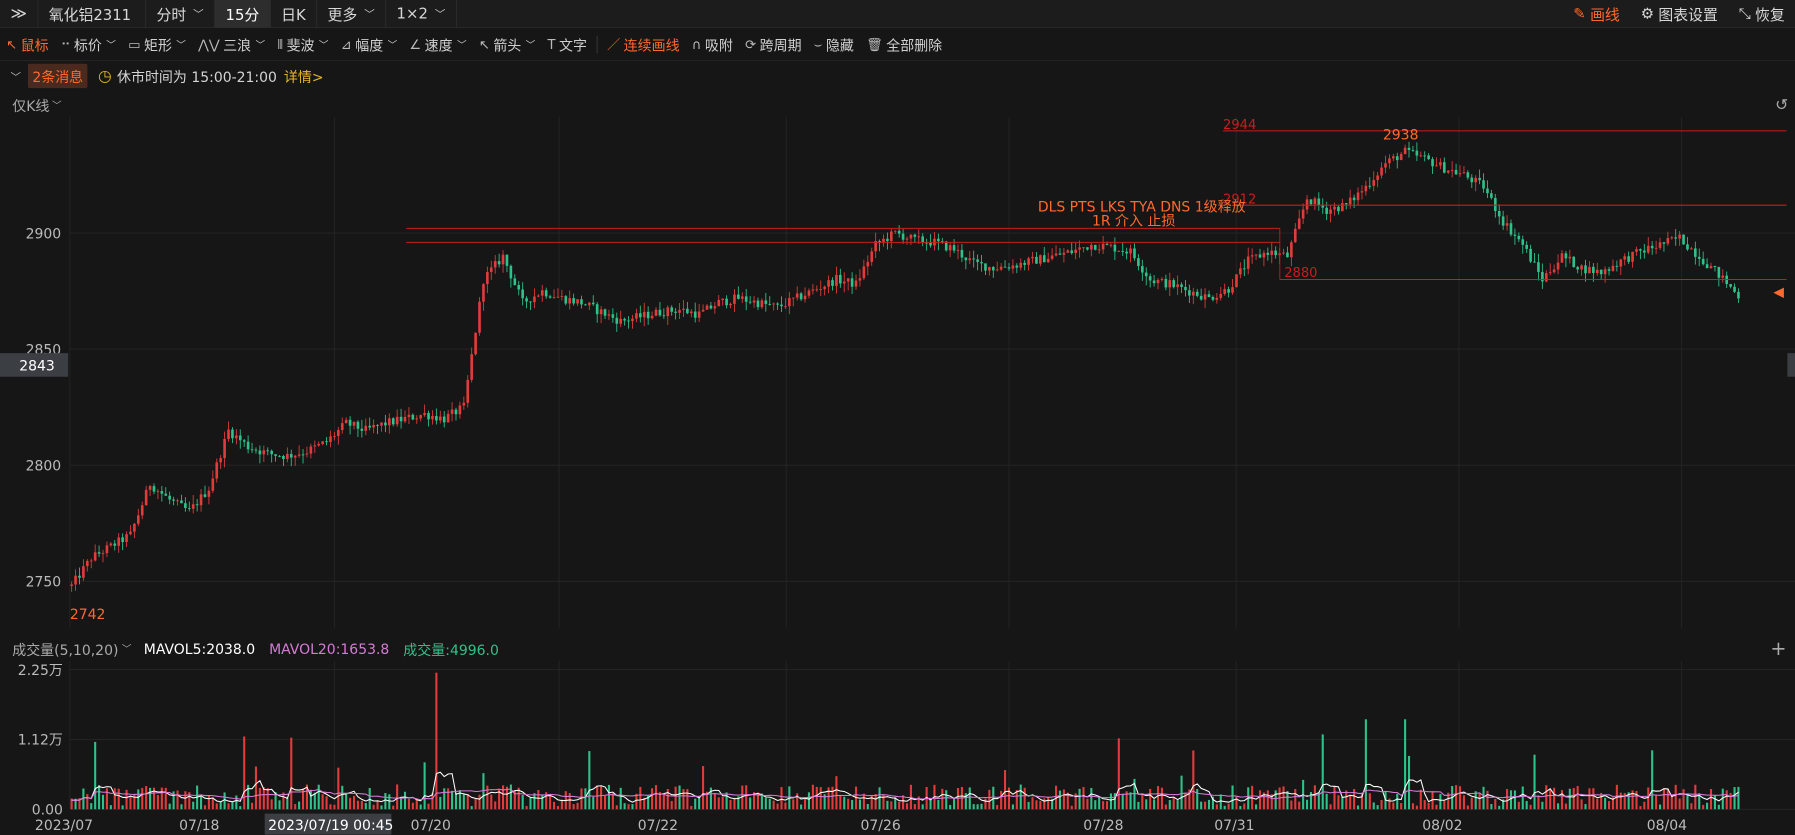 Image resolution: width=1795 pixels, height=835 pixels. Describe the element at coordinates (833, 45) in the screenshot. I see `tool-hide: ⌣ 隐藏` at that location.